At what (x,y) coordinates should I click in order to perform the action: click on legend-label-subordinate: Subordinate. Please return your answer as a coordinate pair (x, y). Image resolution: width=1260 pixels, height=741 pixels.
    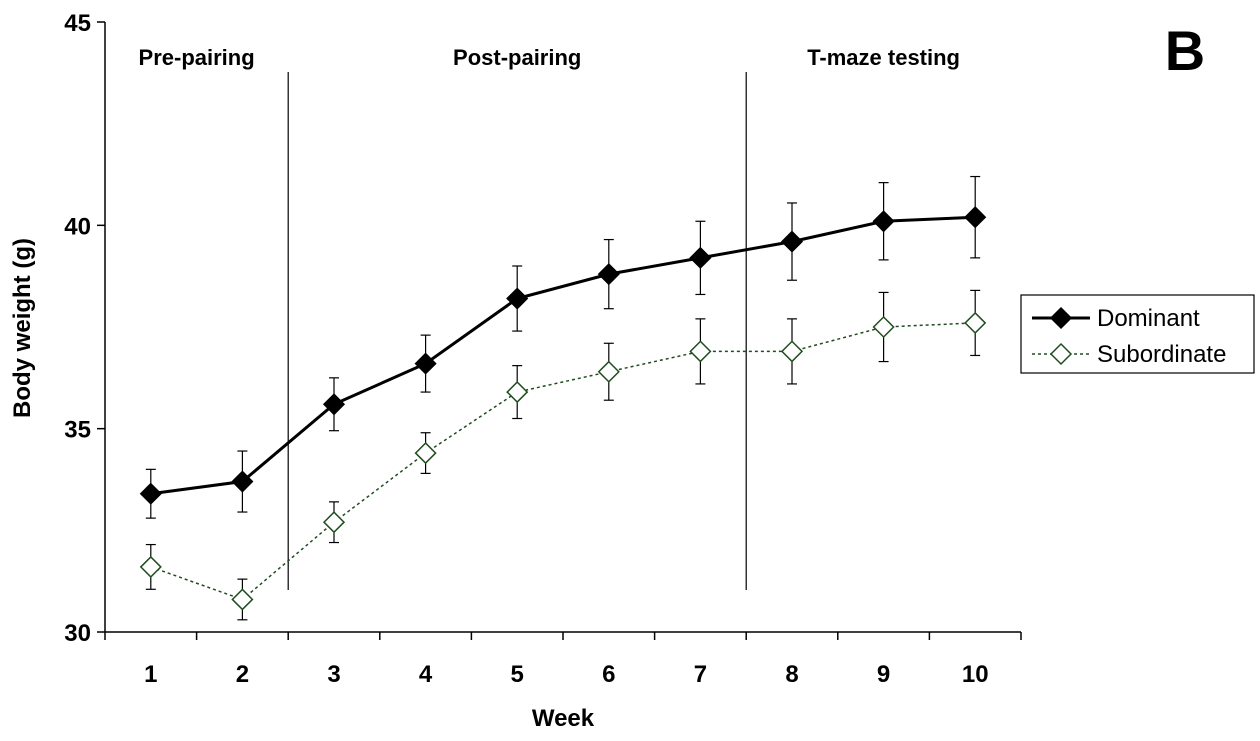
    Looking at the image, I should click on (1161, 354).